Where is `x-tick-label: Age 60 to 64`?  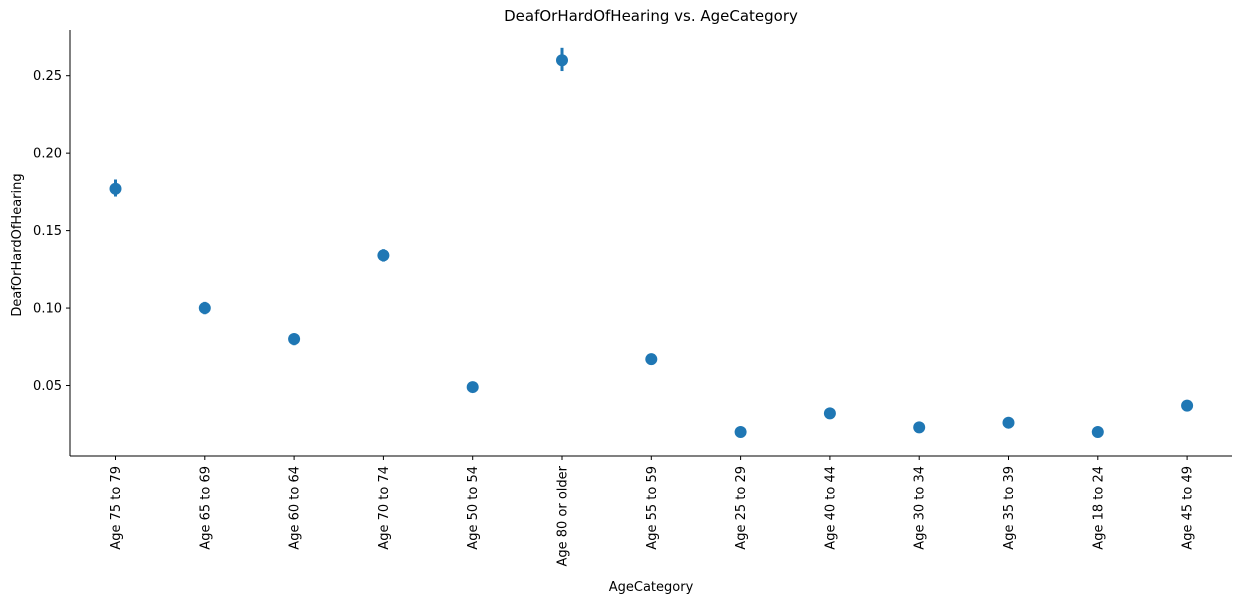 x-tick-label: Age 60 to 64 is located at coordinates (295, 508).